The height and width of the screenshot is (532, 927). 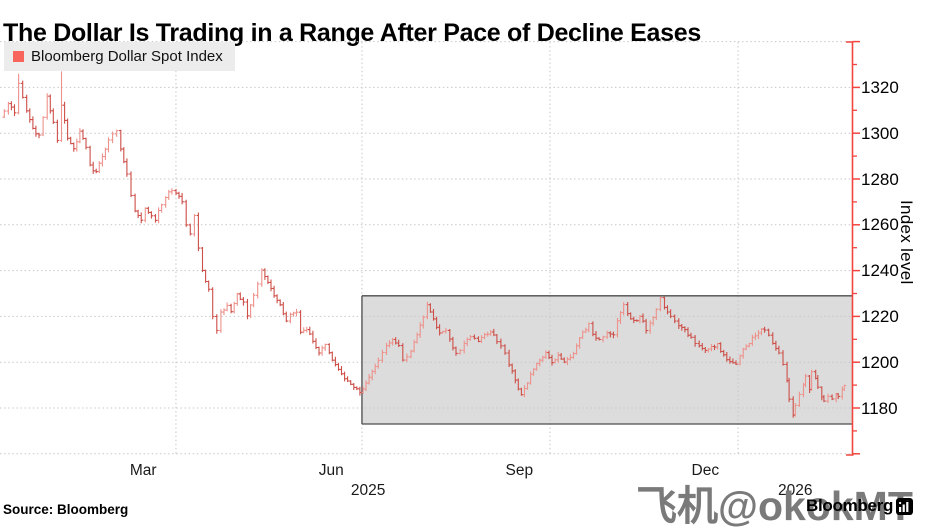 What do you see at coordinates (849, 506) in the screenshot?
I see `bloomberg-logo-text: Bloomberg` at bounding box center [849, 506].